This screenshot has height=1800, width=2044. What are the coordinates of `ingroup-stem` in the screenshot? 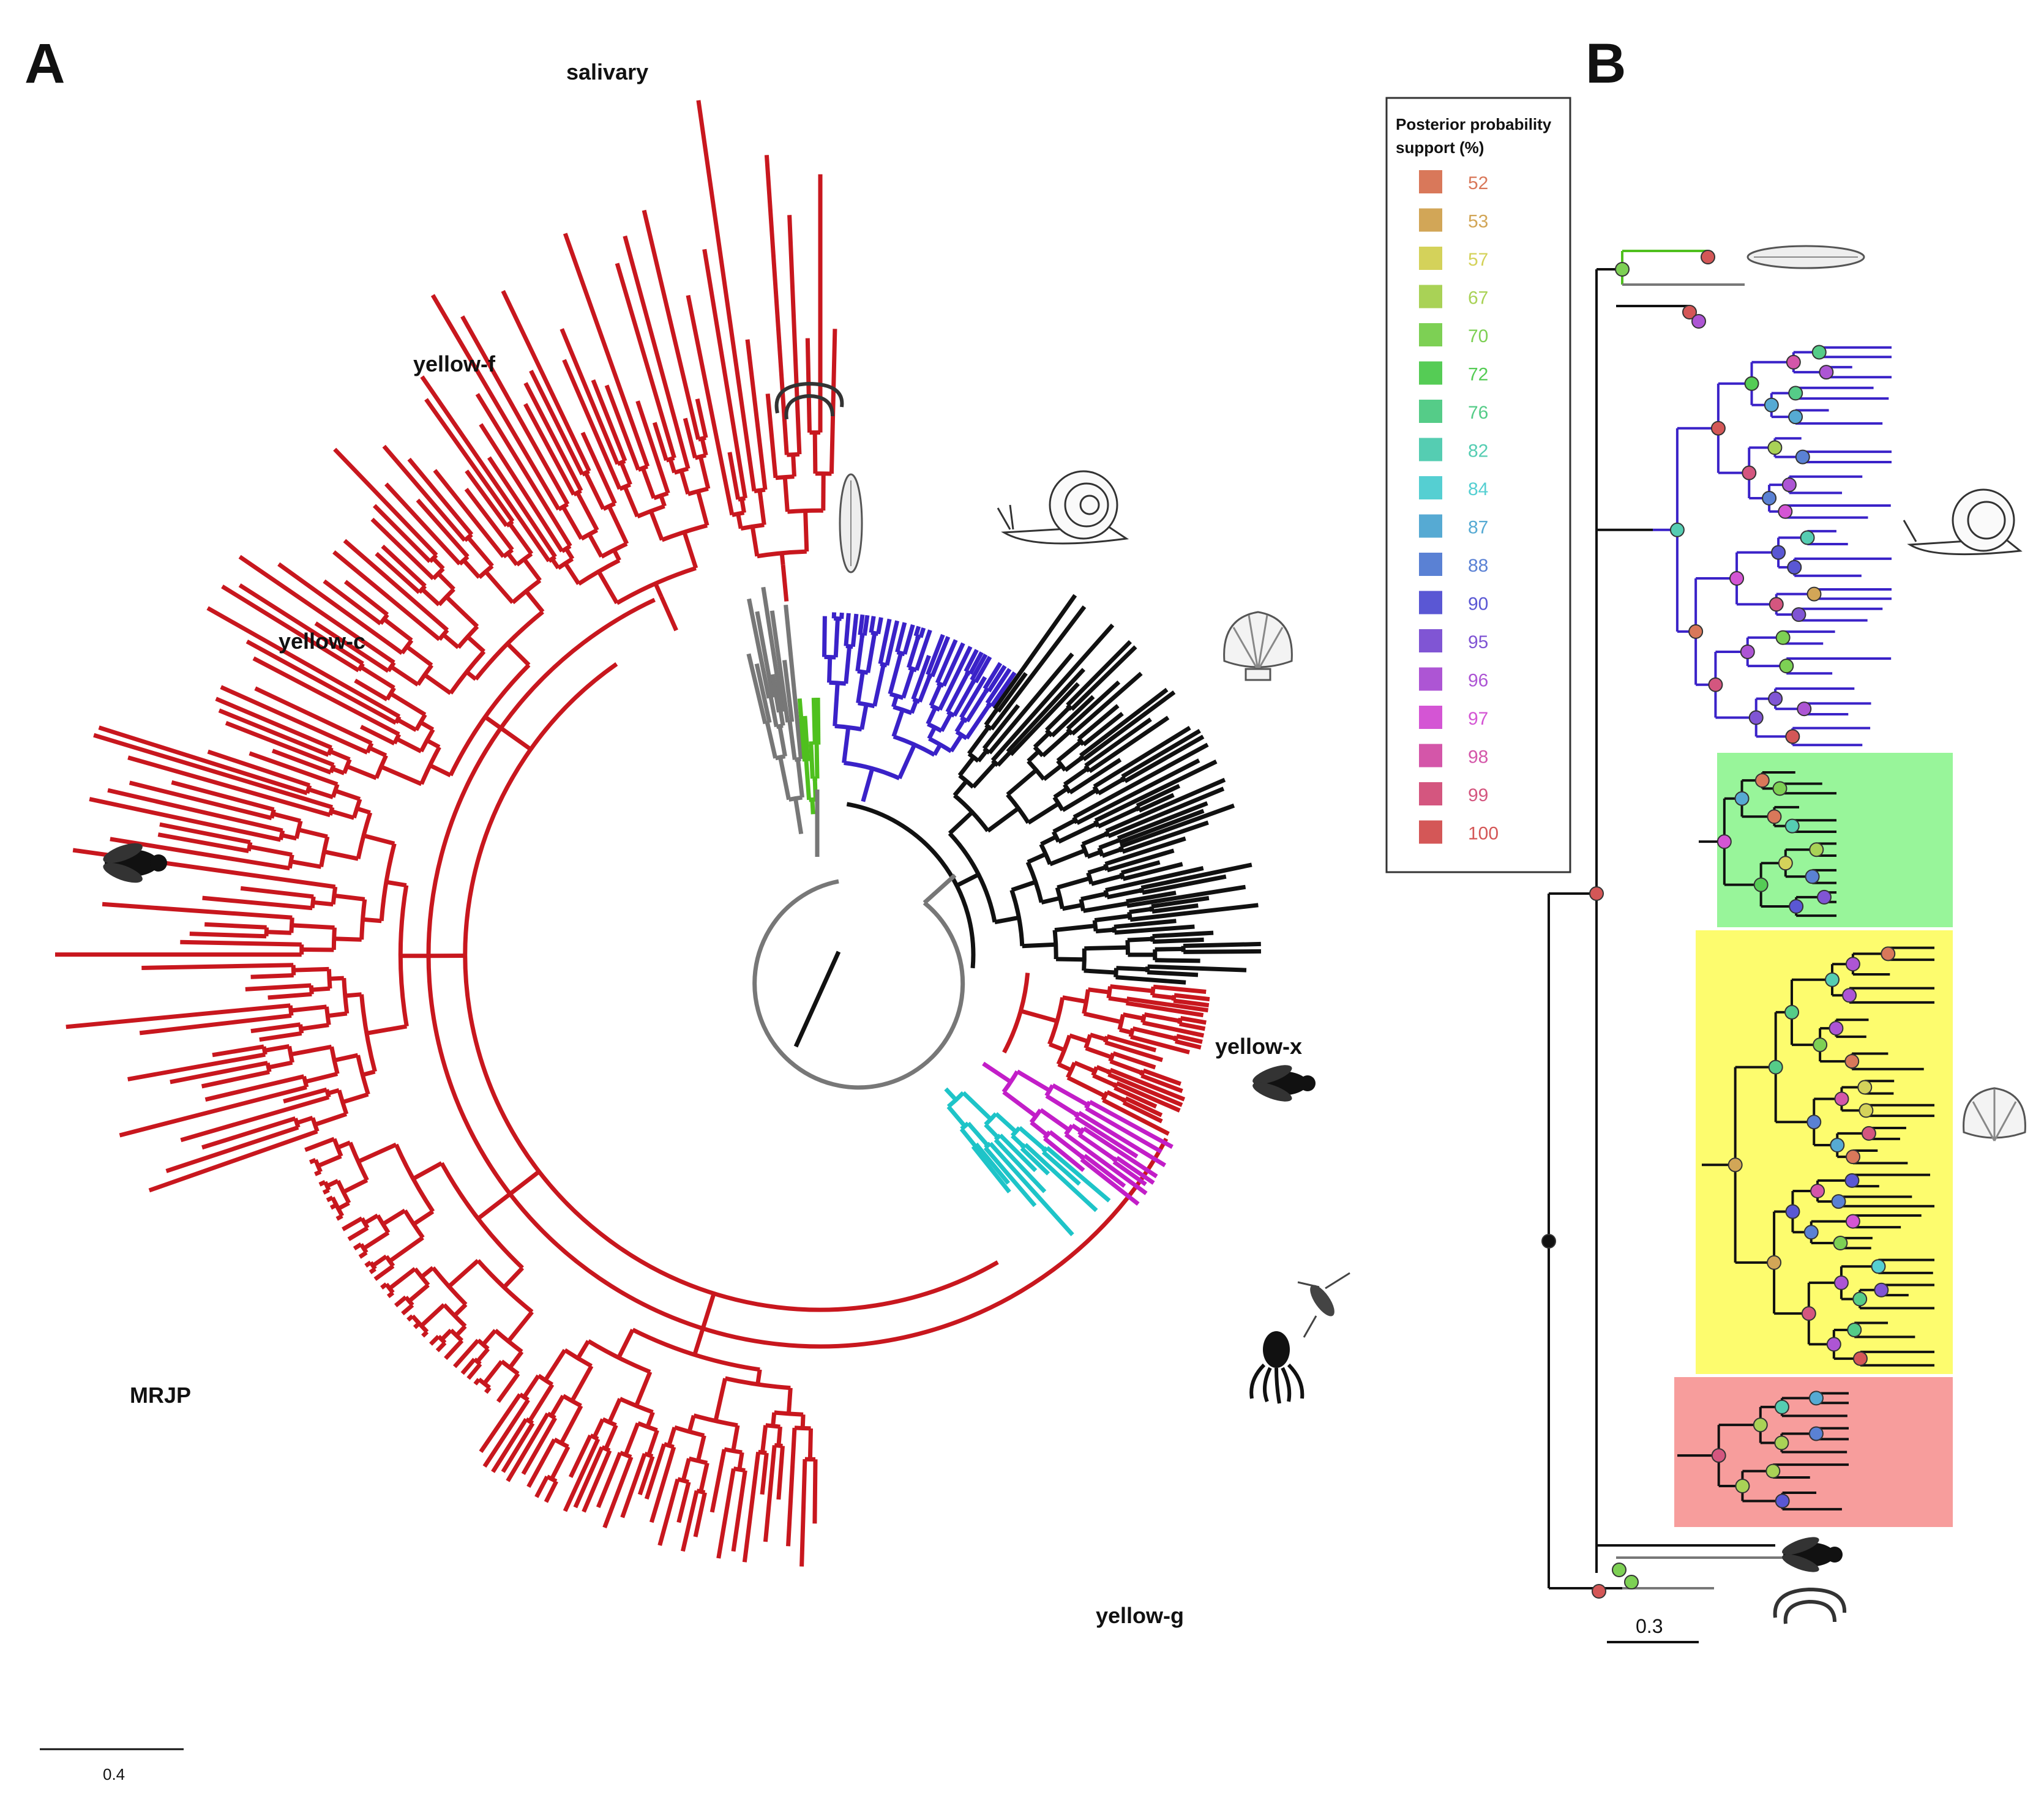 It's located at (940, 889).